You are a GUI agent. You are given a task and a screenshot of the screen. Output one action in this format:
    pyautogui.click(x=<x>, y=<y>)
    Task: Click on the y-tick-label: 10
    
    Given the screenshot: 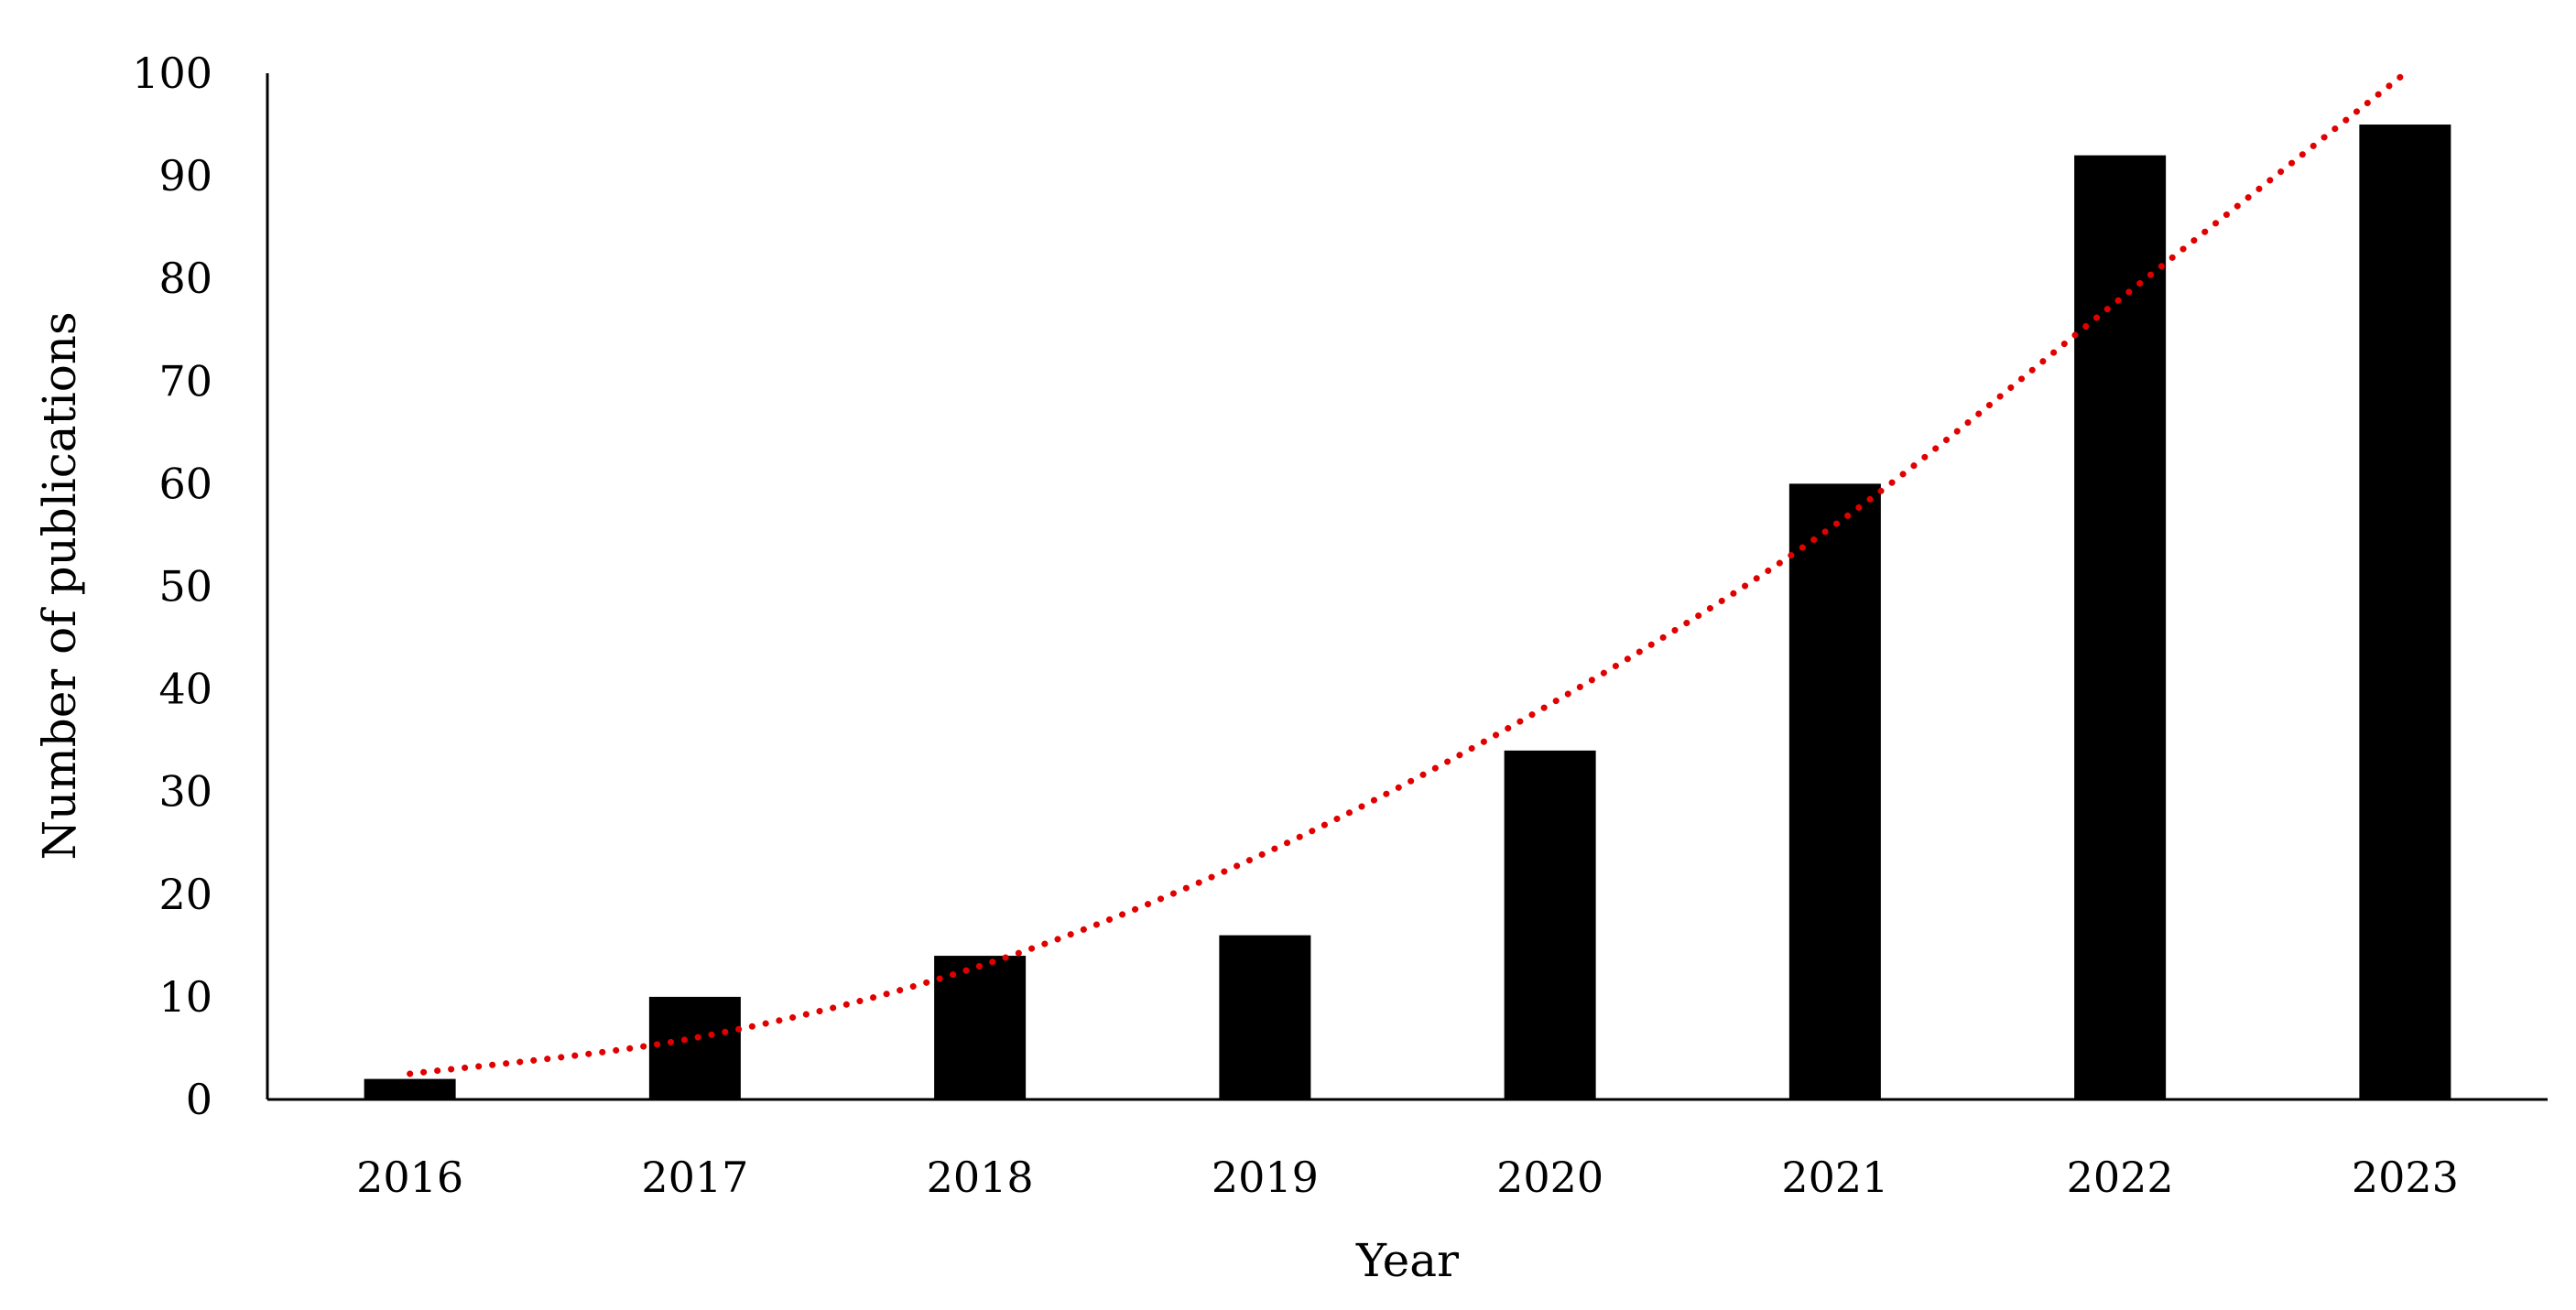 What is the action you would take?
    pyautogui.click(x=185, y=997)
    